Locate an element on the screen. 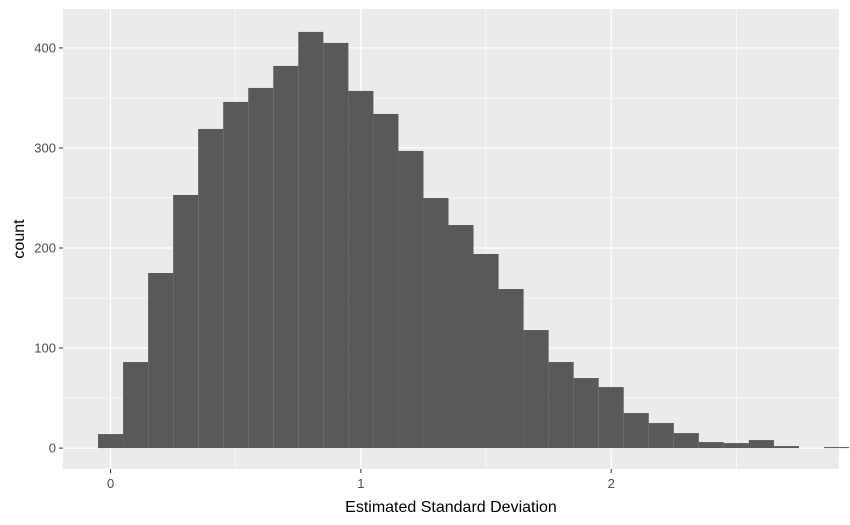 Image resolution: width=850 pixels, height=525 pixels. y-axis-ticks: 0 100 200 300 400 is located at coordinates (48, 248).